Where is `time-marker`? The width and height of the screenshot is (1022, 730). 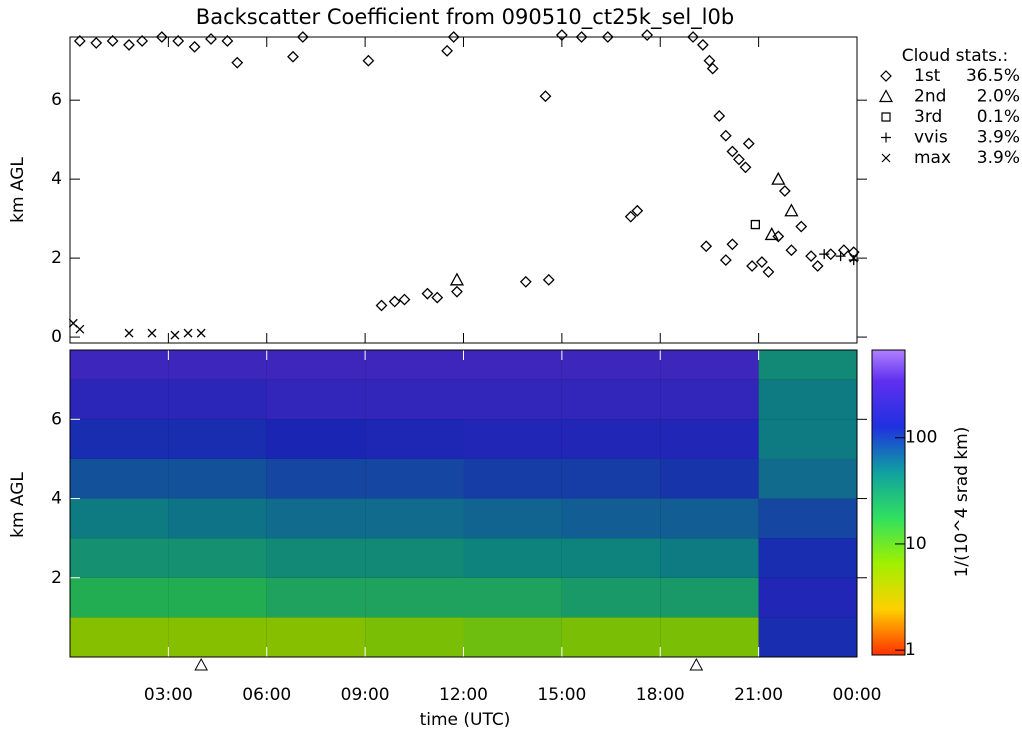 time-marker is located at coordinates (696, 664).